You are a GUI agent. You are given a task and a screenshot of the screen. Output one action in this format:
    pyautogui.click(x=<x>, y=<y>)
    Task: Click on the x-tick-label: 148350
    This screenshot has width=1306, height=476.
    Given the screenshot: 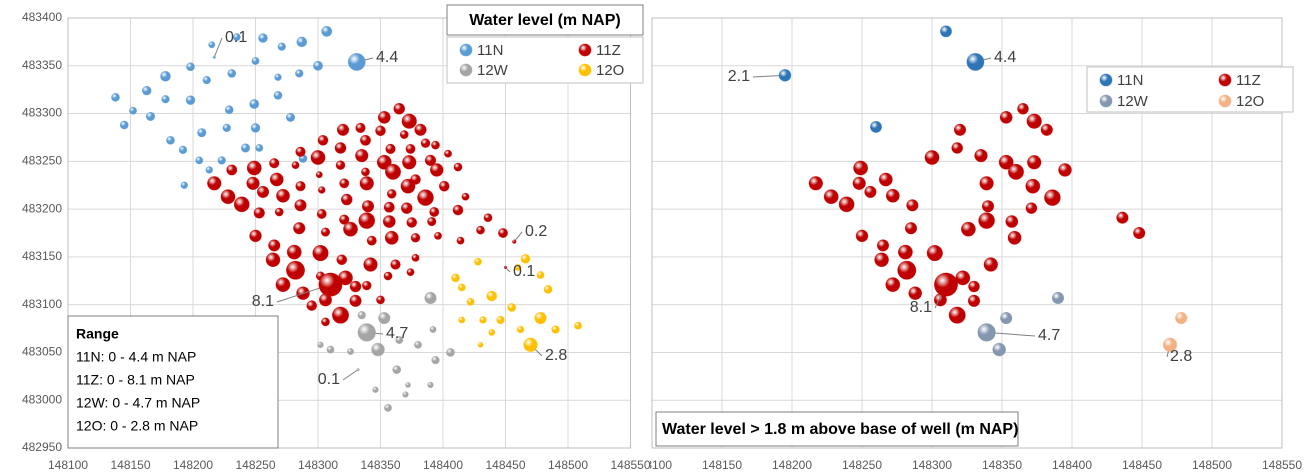 What is the action you would take?
    pyautogui.click(x=380, y=465)
    